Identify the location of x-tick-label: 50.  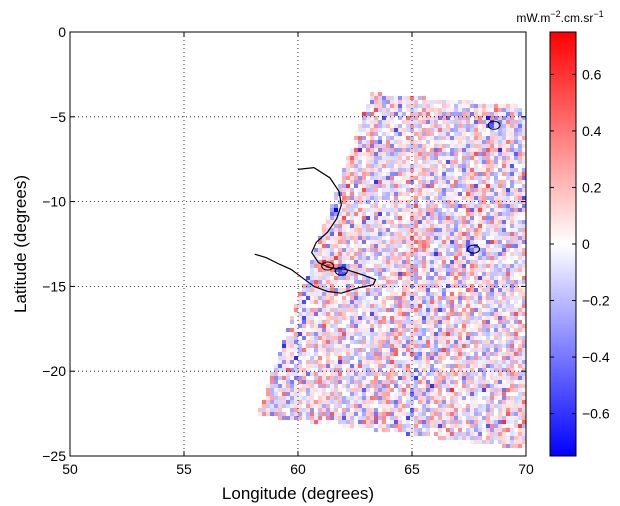
(70, 469).